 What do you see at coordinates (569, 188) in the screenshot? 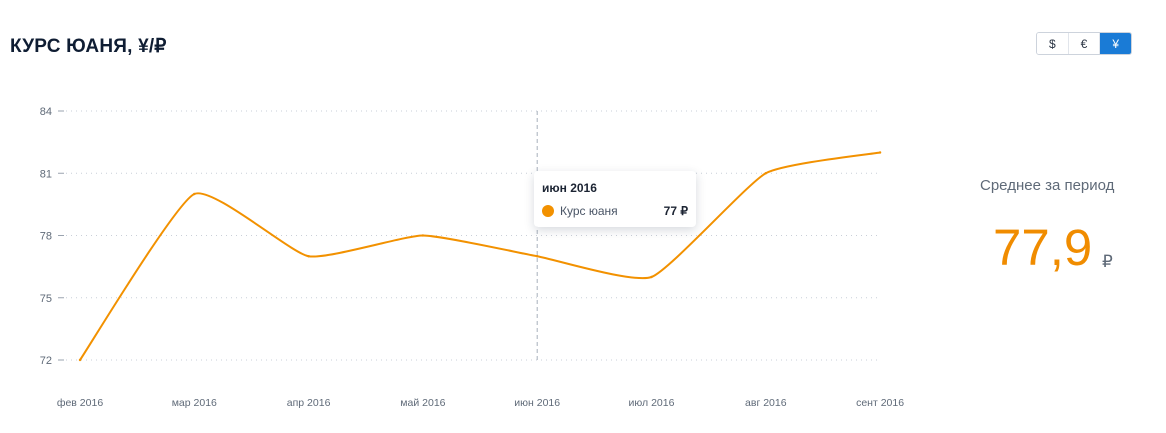
I see `tooltip-title: июн 2016` at bounding box center [569, 188].